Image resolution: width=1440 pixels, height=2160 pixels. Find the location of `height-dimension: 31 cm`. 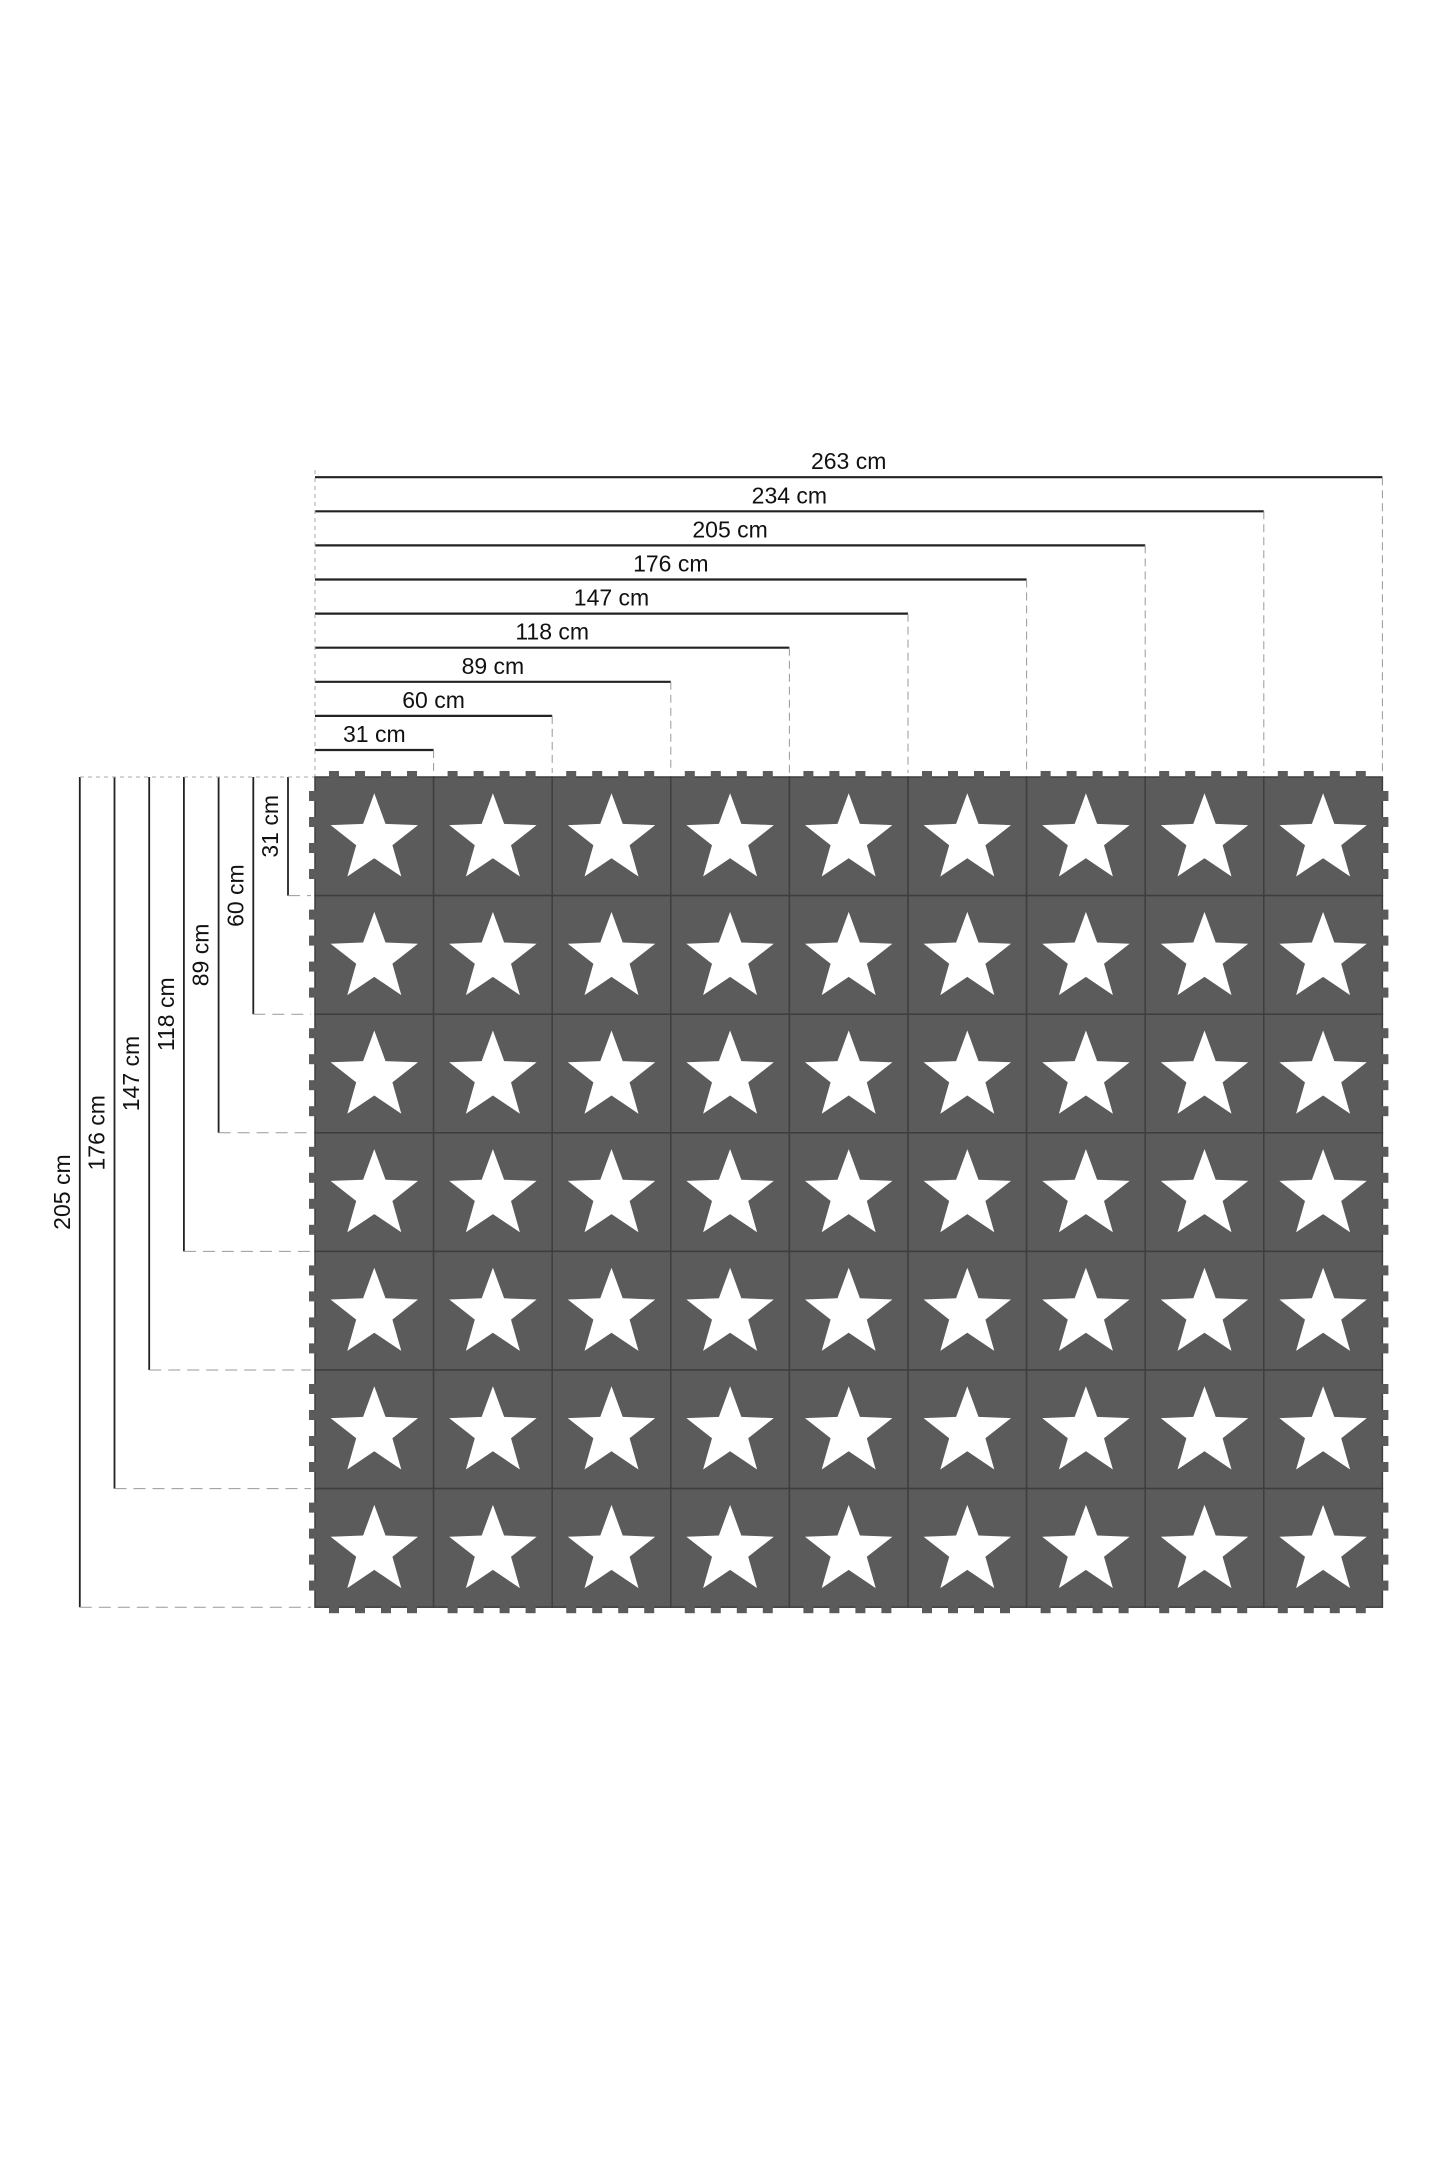

height-dimension: 31 cm is located at coordinates (284, 837).